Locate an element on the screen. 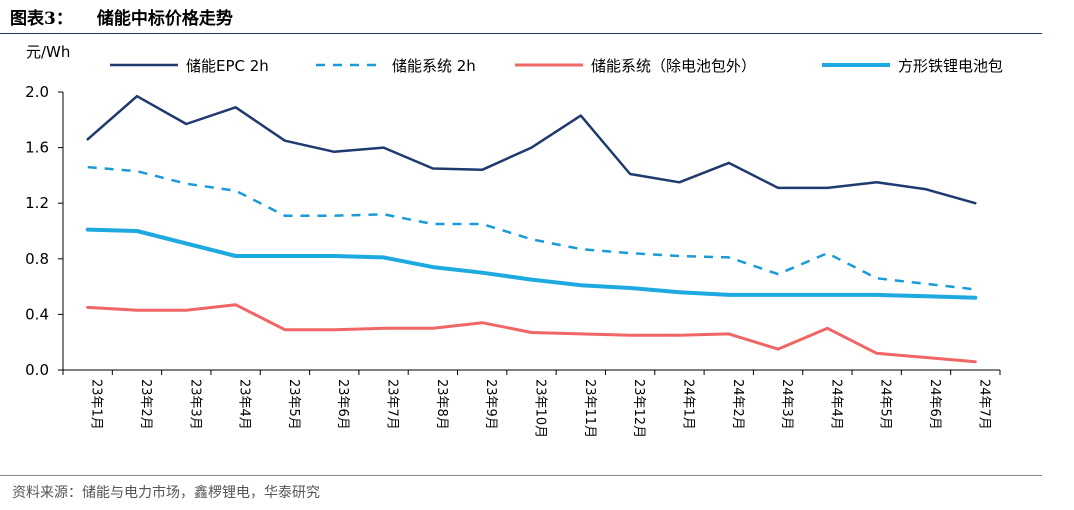 Image resolution: width=1074 pixels, height=510 pixels. legend-label-2: 储能系统 2h is located at coordinates (434, 66).